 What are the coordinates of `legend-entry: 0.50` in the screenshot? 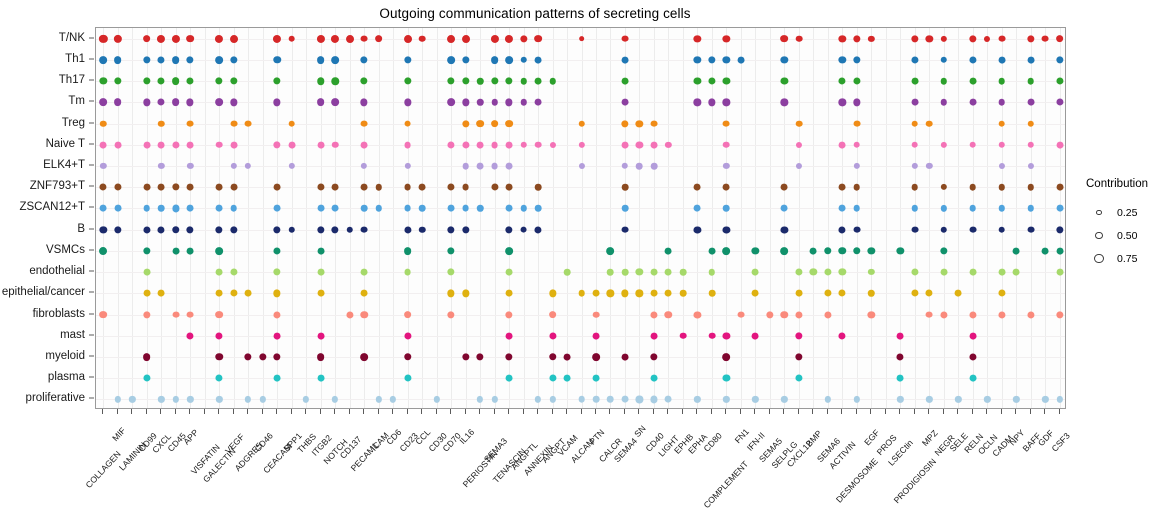 It's located at (1130, 235).